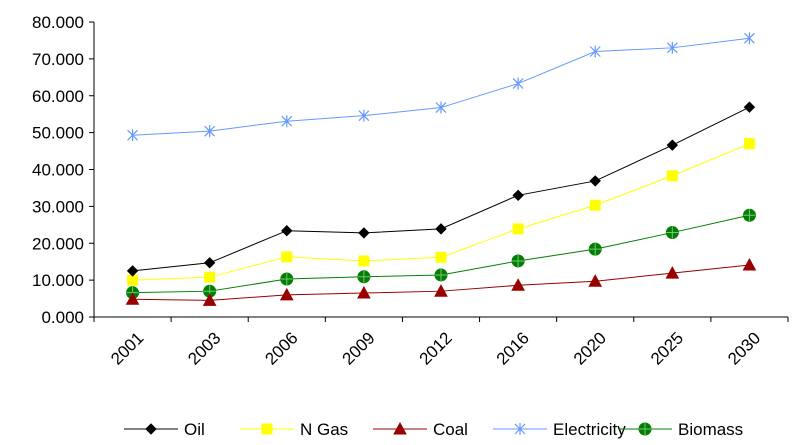  Describe the element at coordinates (58, 280) in the screenshot. I see `y-tick-label: 10.000` at that location.